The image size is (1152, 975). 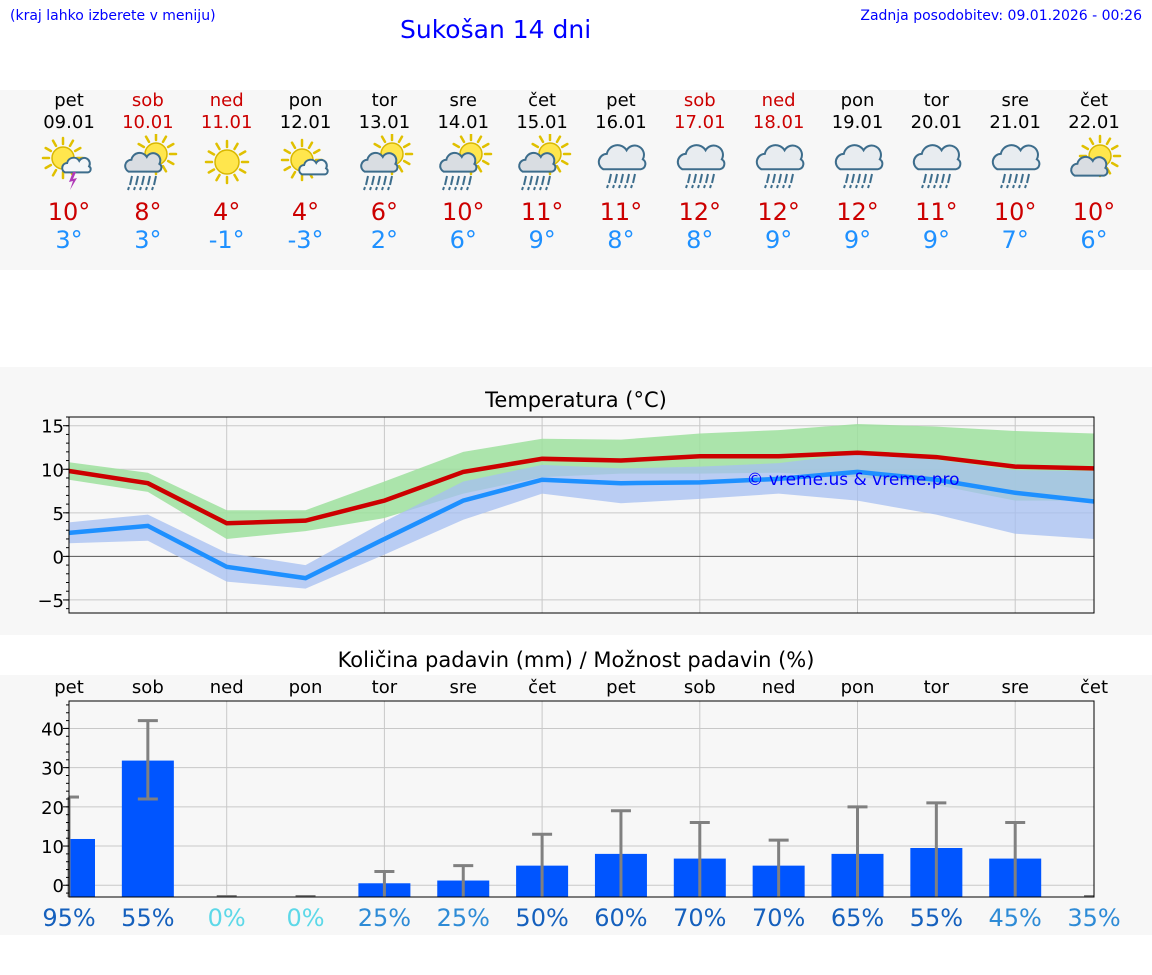 I want to click on precip-probability: 60%, so click(x=621, y=918).